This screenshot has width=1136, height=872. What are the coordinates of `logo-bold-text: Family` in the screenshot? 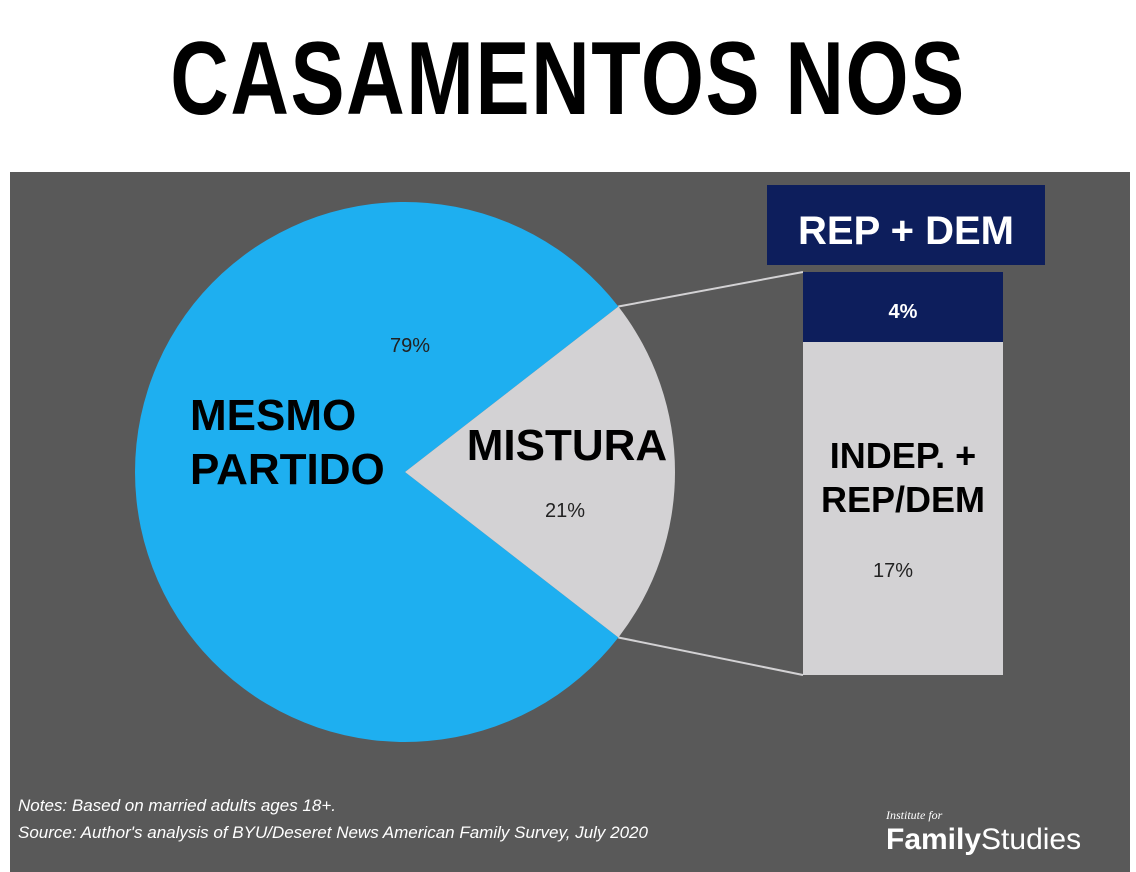 It's located at (934, 839).